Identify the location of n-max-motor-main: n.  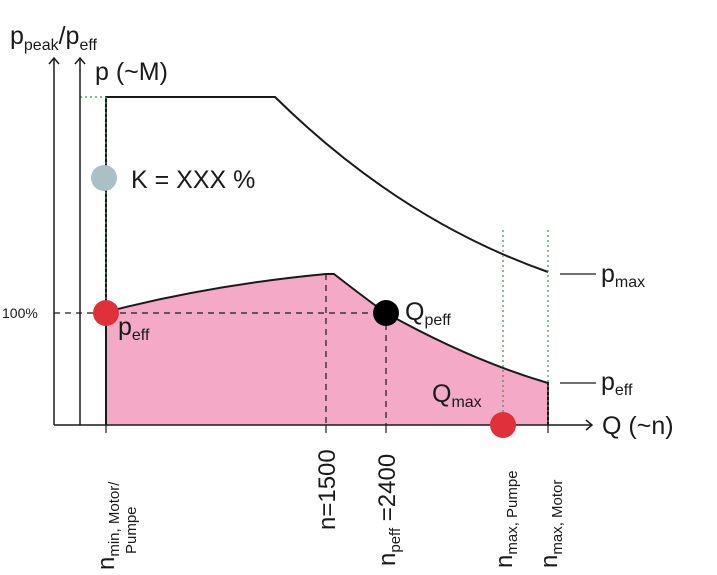
(549, 561).